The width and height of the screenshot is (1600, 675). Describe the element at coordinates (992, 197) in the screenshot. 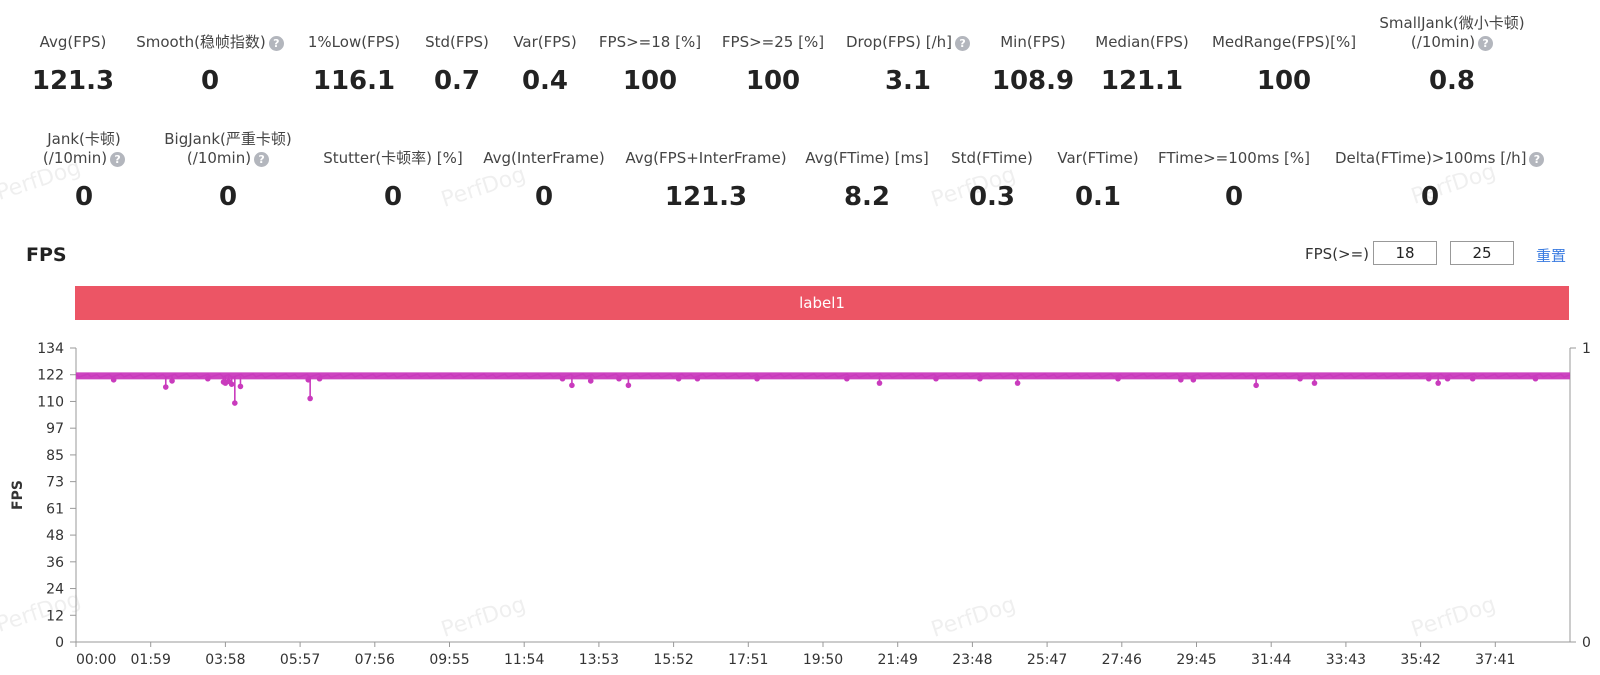

I see `metric-value: 0.3` at that location.